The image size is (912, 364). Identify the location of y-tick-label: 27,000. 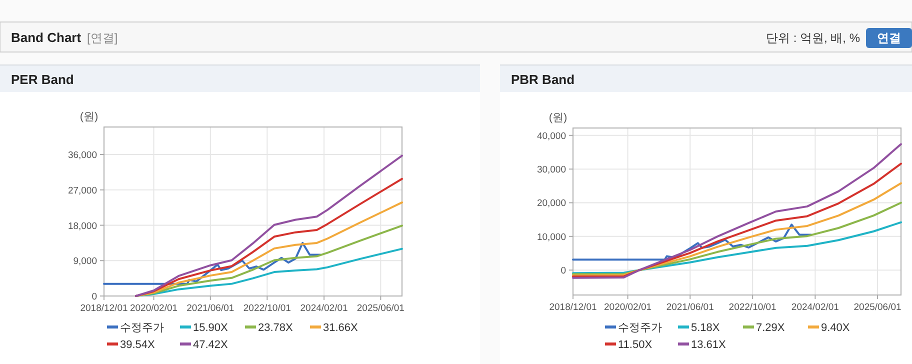
(82, 190).